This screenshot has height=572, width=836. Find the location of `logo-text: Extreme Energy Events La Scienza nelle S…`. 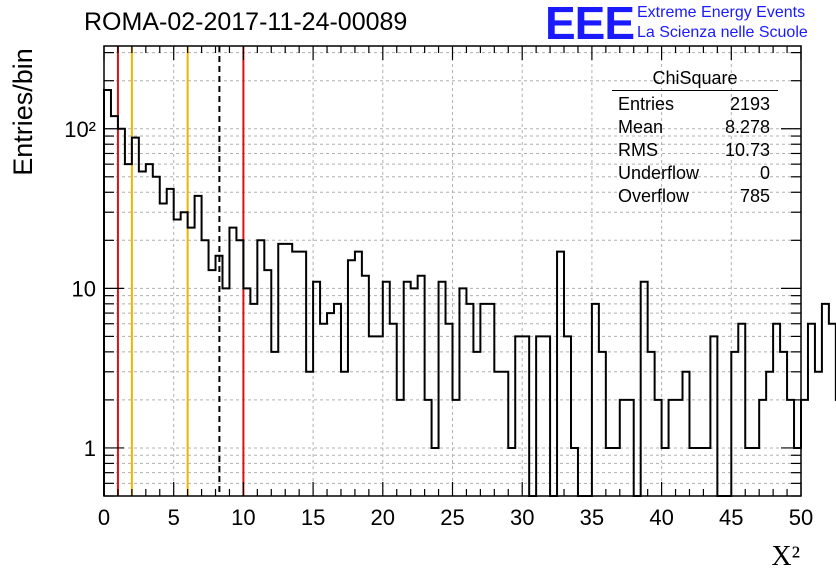

logo-text: Extreme Energy Events La Scienza nelle S… is located at coordinates (722, 23).